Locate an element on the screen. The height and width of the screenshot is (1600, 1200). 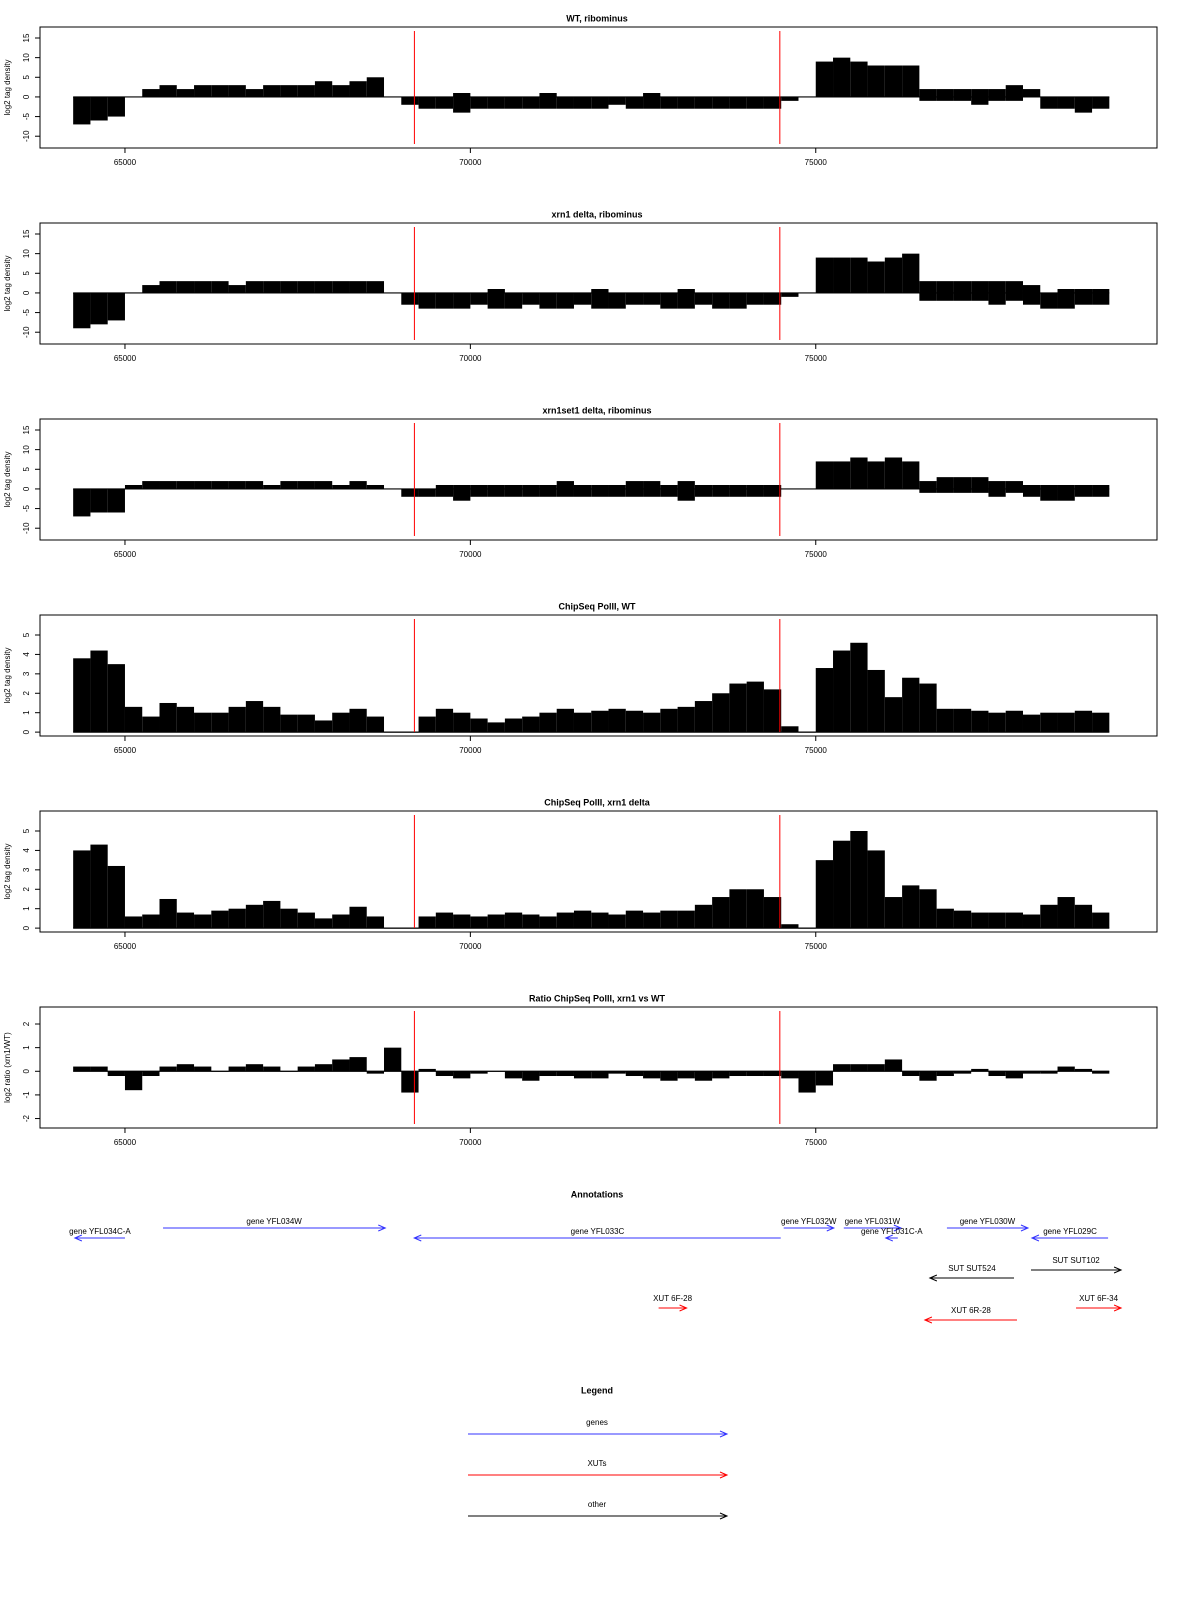
x-tick-label: 75000 is located at coordinates (816, 946).